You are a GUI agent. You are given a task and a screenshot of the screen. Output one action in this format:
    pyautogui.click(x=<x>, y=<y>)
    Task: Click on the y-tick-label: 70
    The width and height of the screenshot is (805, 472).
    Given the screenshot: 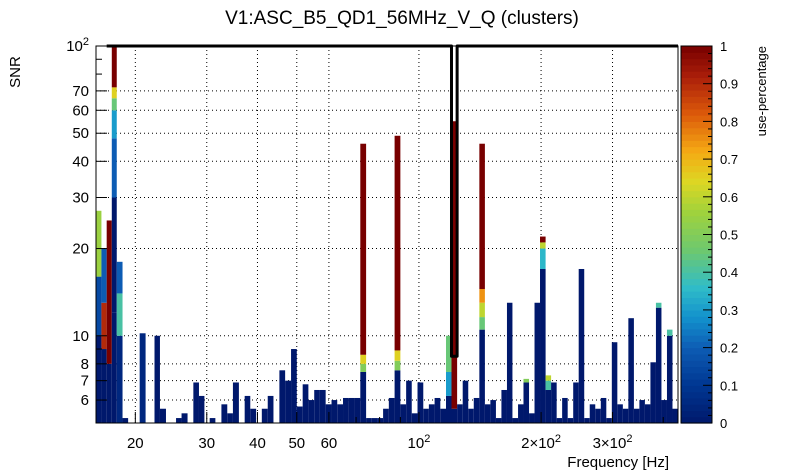 What is the action you would take?
    pyautogui.click(x=80, y=91)
    